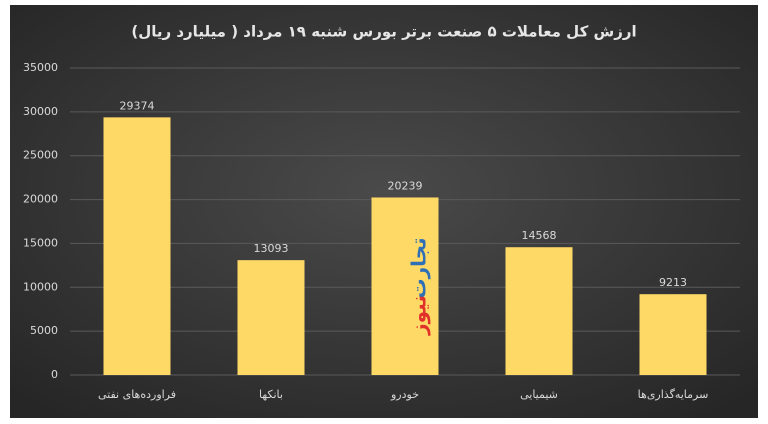 The height and width of the screenshot is (424, 768). I want to click on y-tick-label: 10000, so click(40, 286).